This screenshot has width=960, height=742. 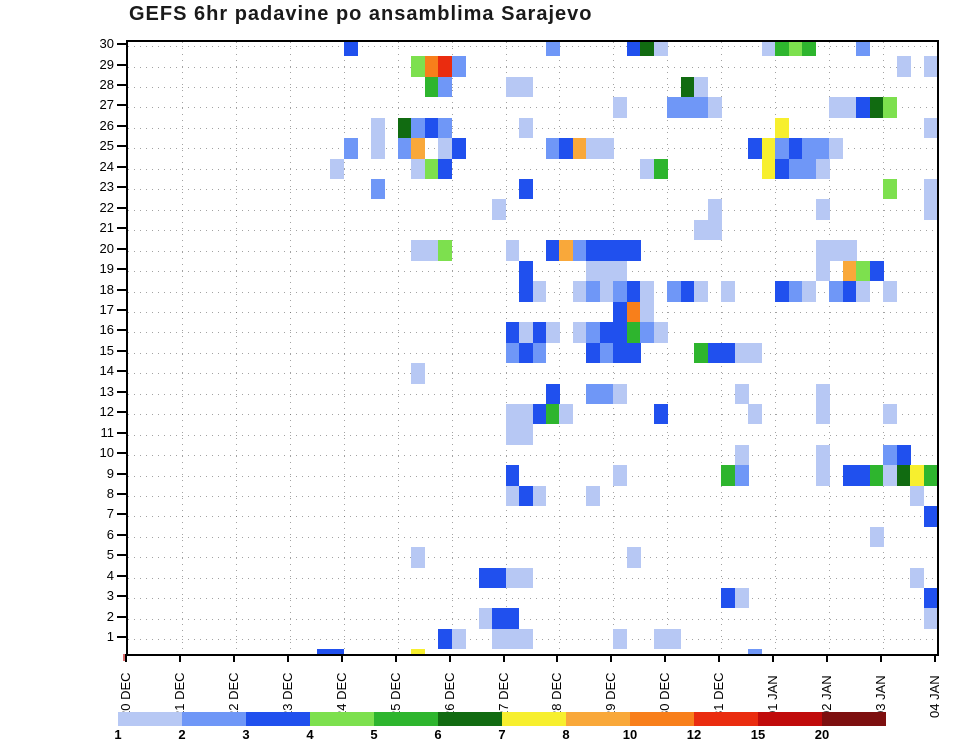 What do you see at coordinates (106, 391) in the screenshot?
I see `y-axis-label: 13` at bounding box center [106, 391].